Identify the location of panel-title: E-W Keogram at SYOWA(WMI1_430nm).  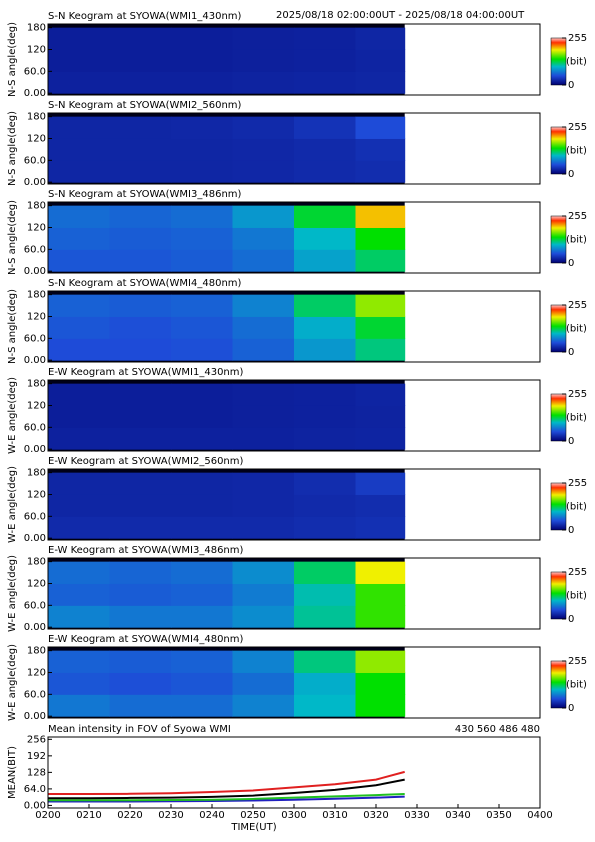
(146, 372).